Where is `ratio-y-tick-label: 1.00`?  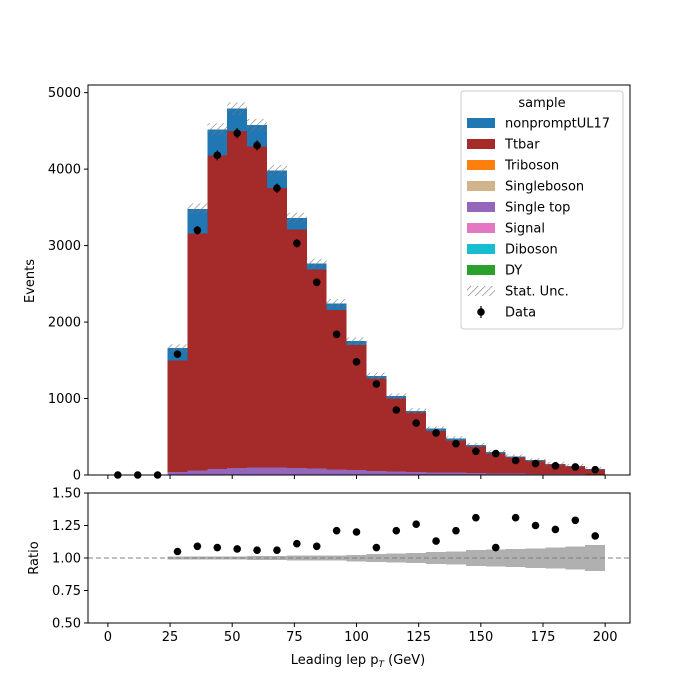 ratio-y-tick-label: 1.00 is located at coordinates (66, 559).